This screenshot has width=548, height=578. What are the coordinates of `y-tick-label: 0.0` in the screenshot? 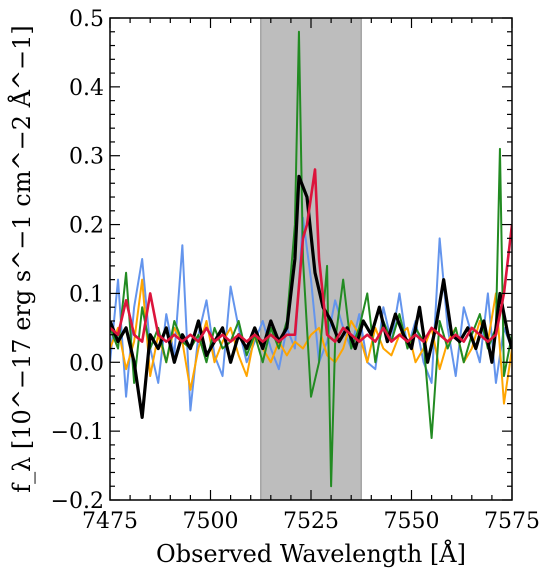 It's located at (86, 363).